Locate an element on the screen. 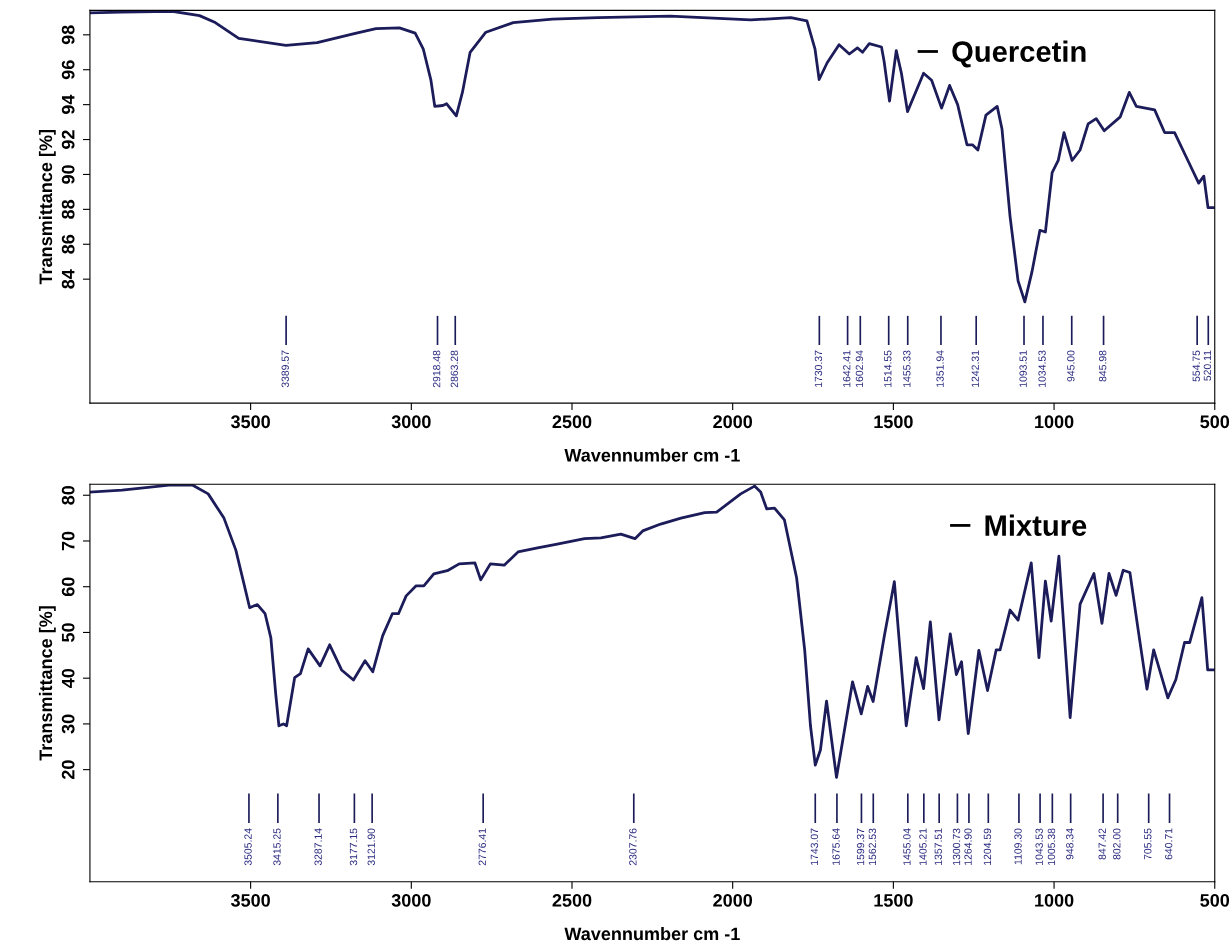 The height and width of the screenshot is (944, 1232). series-label: Mixture is located at coordinates (1036, 525).